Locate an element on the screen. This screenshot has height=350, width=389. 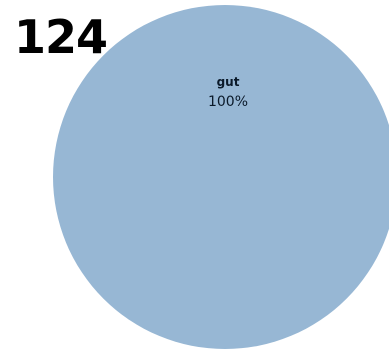
slice-label-gut: gut is located at coordinates (228, 82).